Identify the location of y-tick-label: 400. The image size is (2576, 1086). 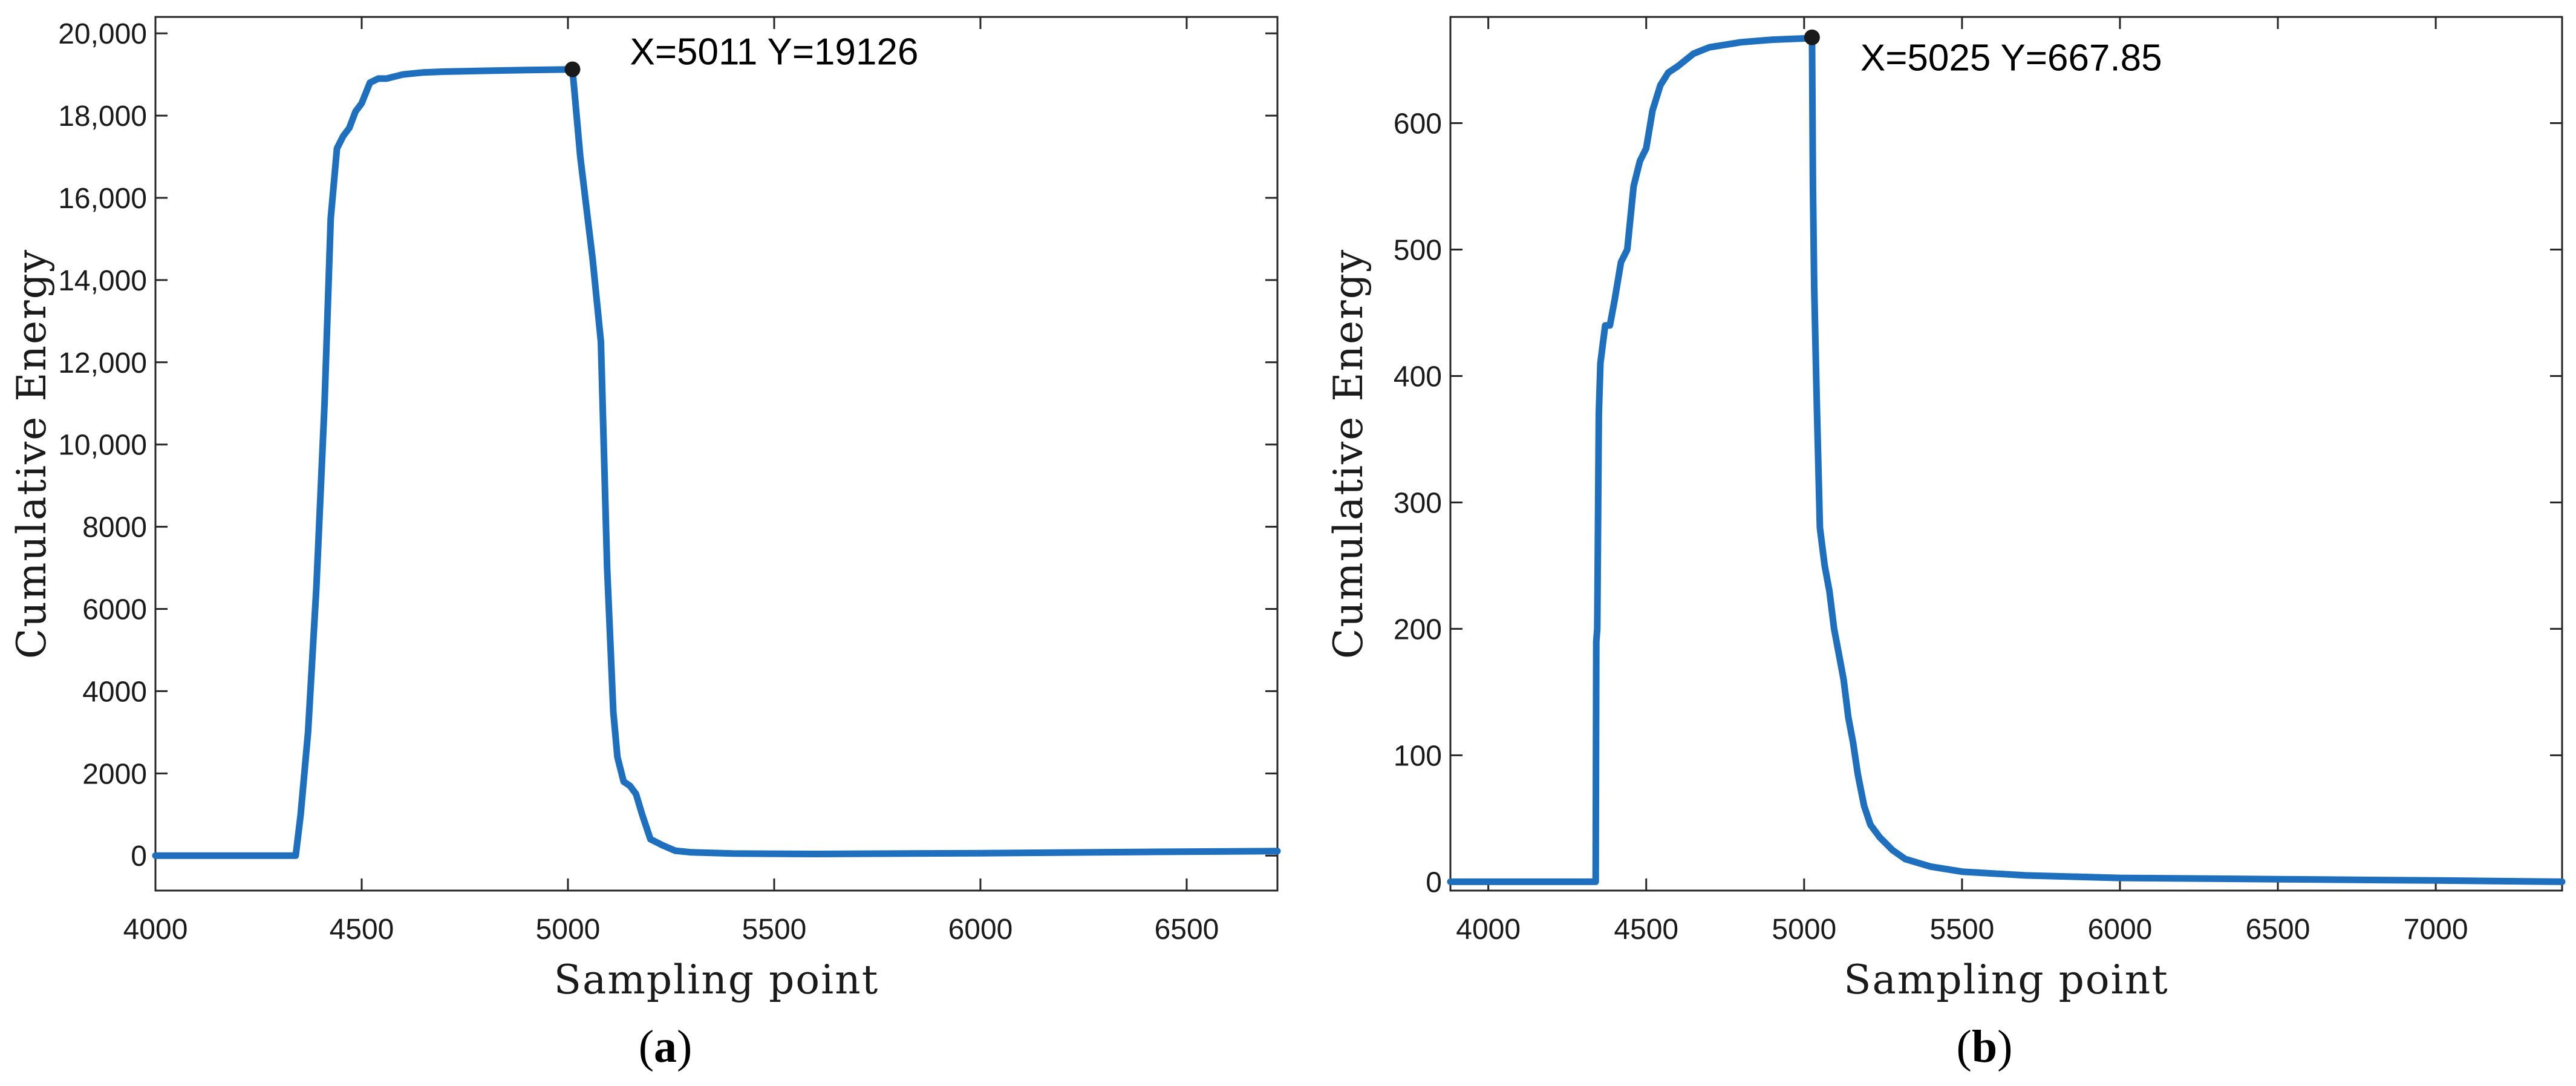
(1418, 377).